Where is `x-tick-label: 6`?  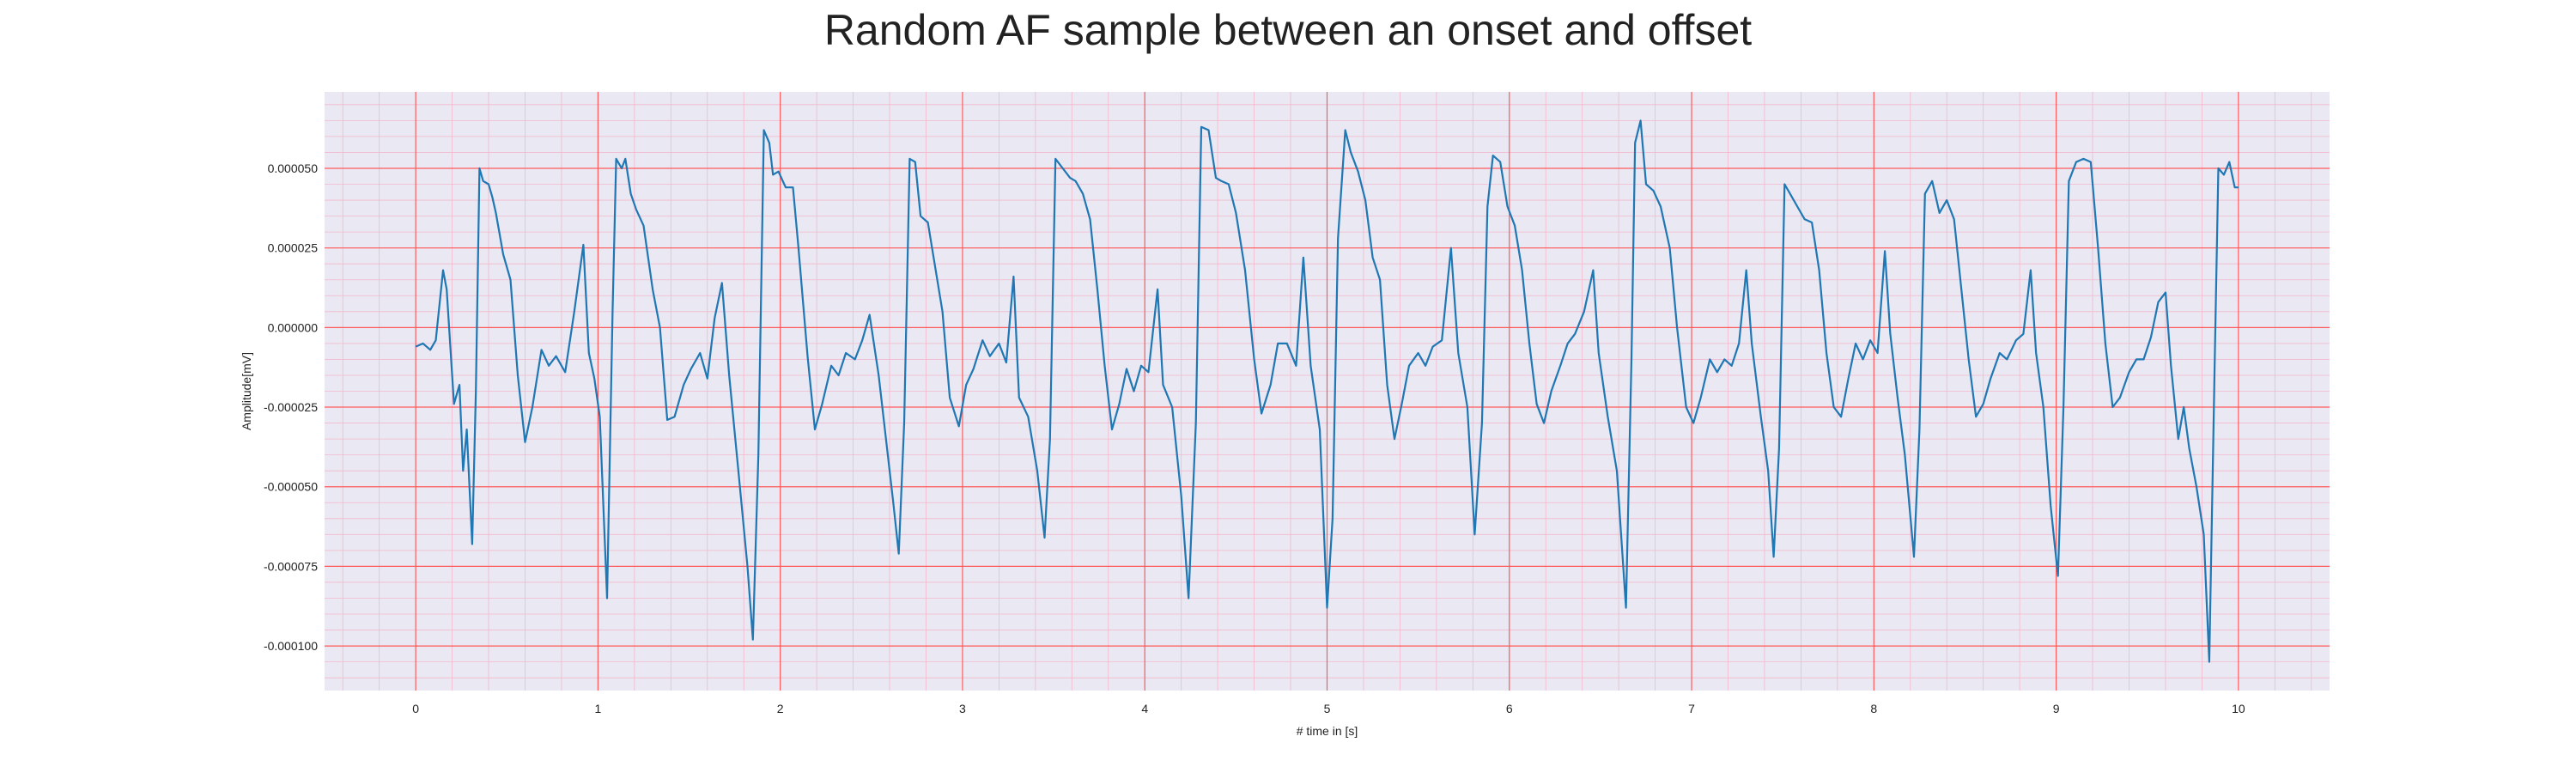
x-tick-label: 6 is located at coordinates (1510, 708).